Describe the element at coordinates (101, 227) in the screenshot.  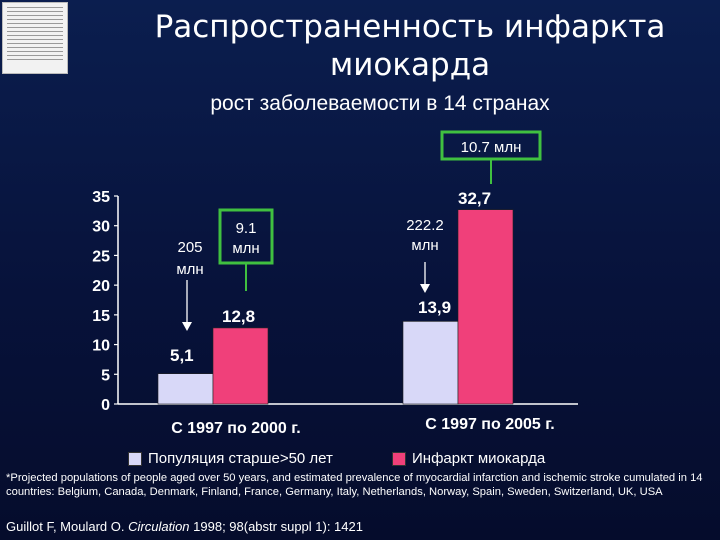
I see `y-tick-label: 30` at that location.